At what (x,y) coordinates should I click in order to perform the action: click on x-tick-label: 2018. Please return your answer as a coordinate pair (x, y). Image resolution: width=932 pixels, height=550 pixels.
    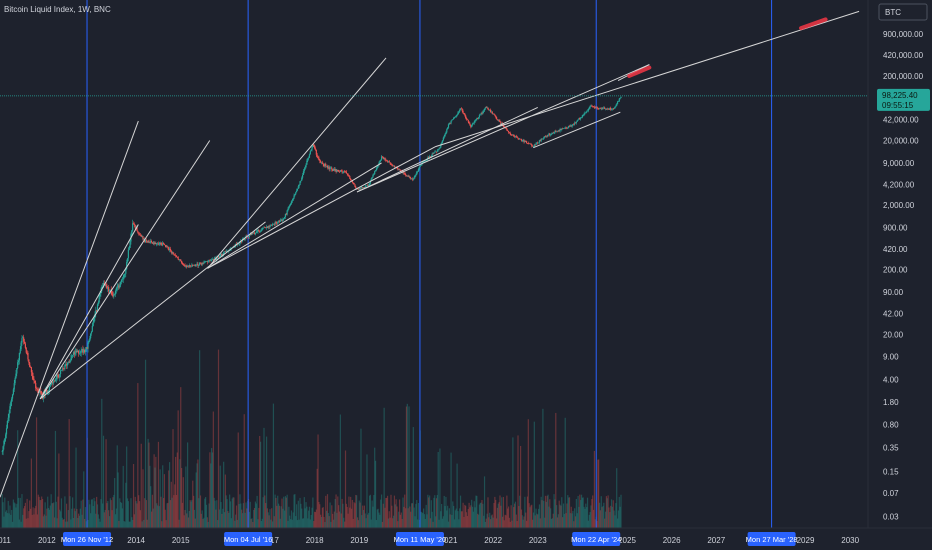
    Looking at the image, I should click on (315, 540).